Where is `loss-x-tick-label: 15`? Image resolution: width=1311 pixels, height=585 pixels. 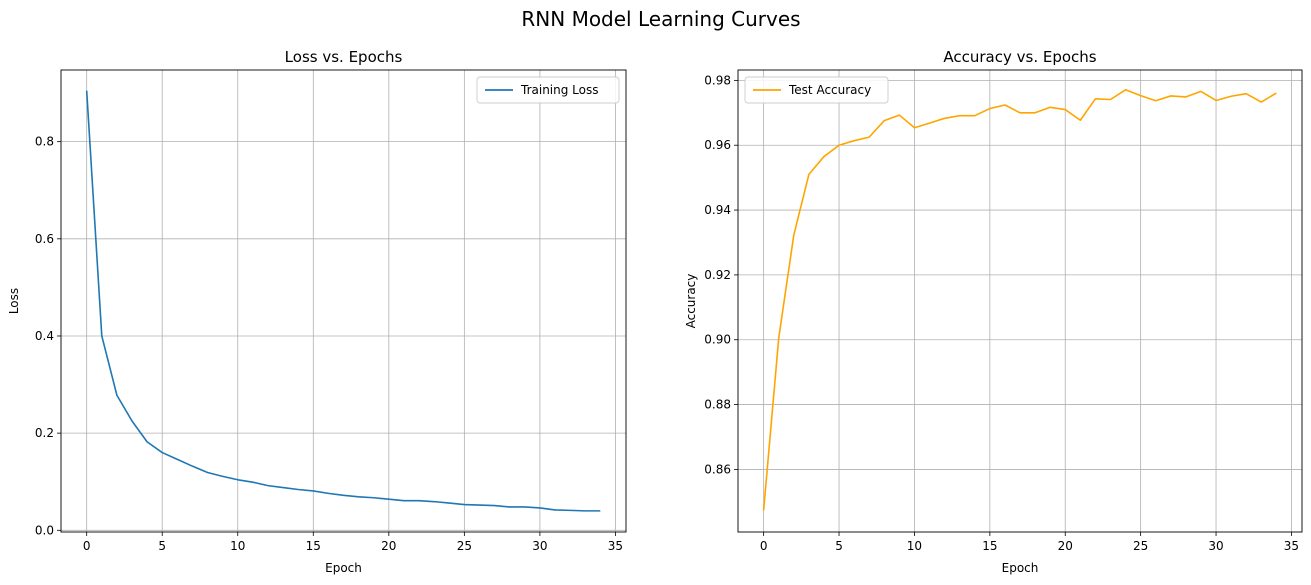 loss-x-tick-label: 15 is located at coordinates (313, 546).